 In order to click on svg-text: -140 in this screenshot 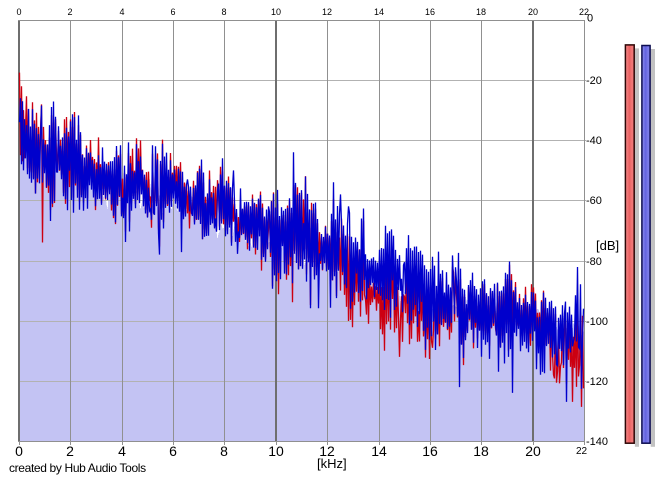, I will do `click(597, 442)`.